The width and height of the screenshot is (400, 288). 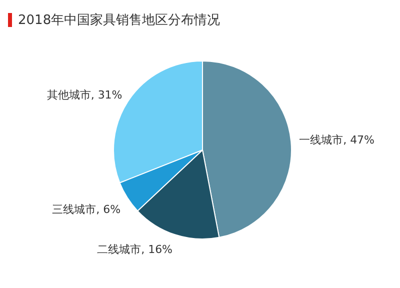 I want to click on slice-label: 二线城市, 16%, so click(x=135, y=249).